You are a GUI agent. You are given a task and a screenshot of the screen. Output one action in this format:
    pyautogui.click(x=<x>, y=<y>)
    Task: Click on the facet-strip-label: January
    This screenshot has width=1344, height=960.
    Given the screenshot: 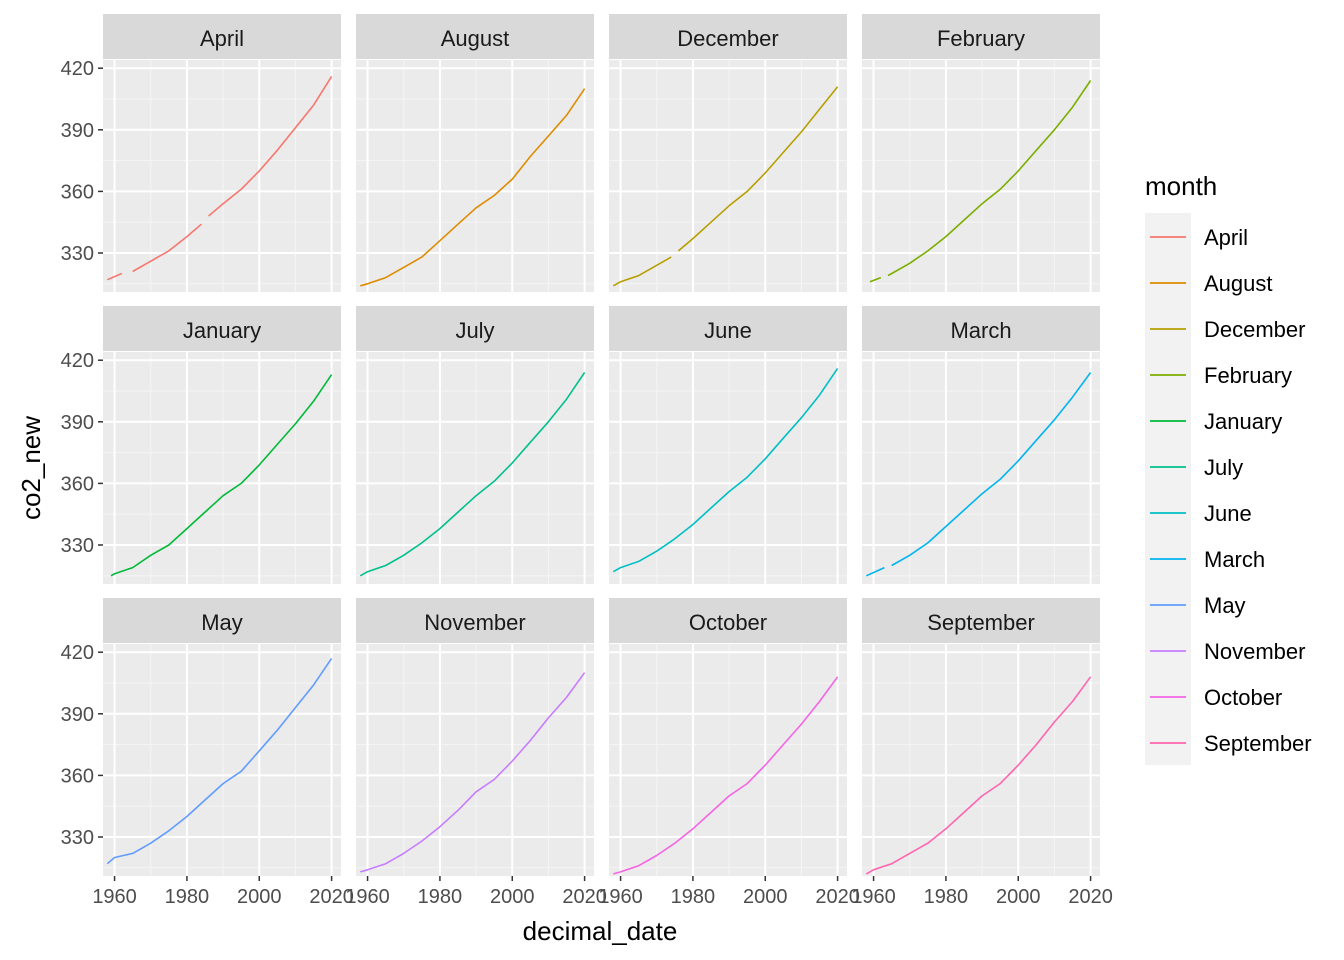 What is the action you would take?
    pyautogui.click(x=222, y=330)
    